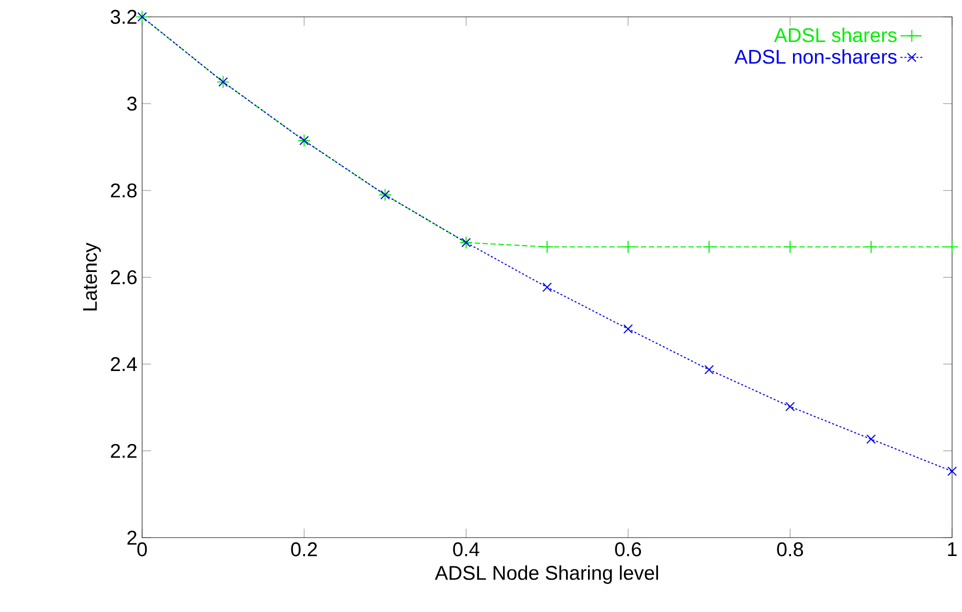  I want to click on y-tick-label: 3, so click(132, 103).